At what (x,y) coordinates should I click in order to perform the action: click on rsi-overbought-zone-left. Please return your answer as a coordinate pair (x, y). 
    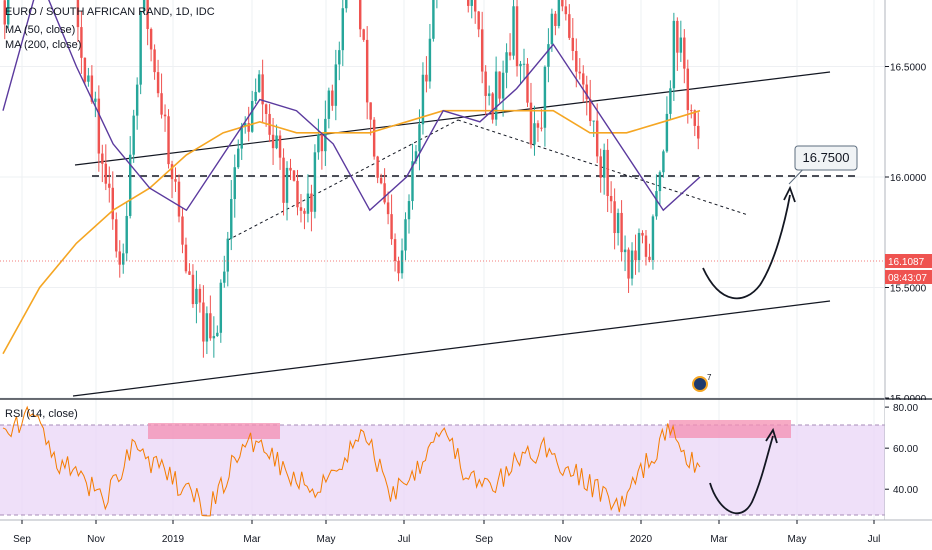
    Looking at the image, I should click on (214, 431).